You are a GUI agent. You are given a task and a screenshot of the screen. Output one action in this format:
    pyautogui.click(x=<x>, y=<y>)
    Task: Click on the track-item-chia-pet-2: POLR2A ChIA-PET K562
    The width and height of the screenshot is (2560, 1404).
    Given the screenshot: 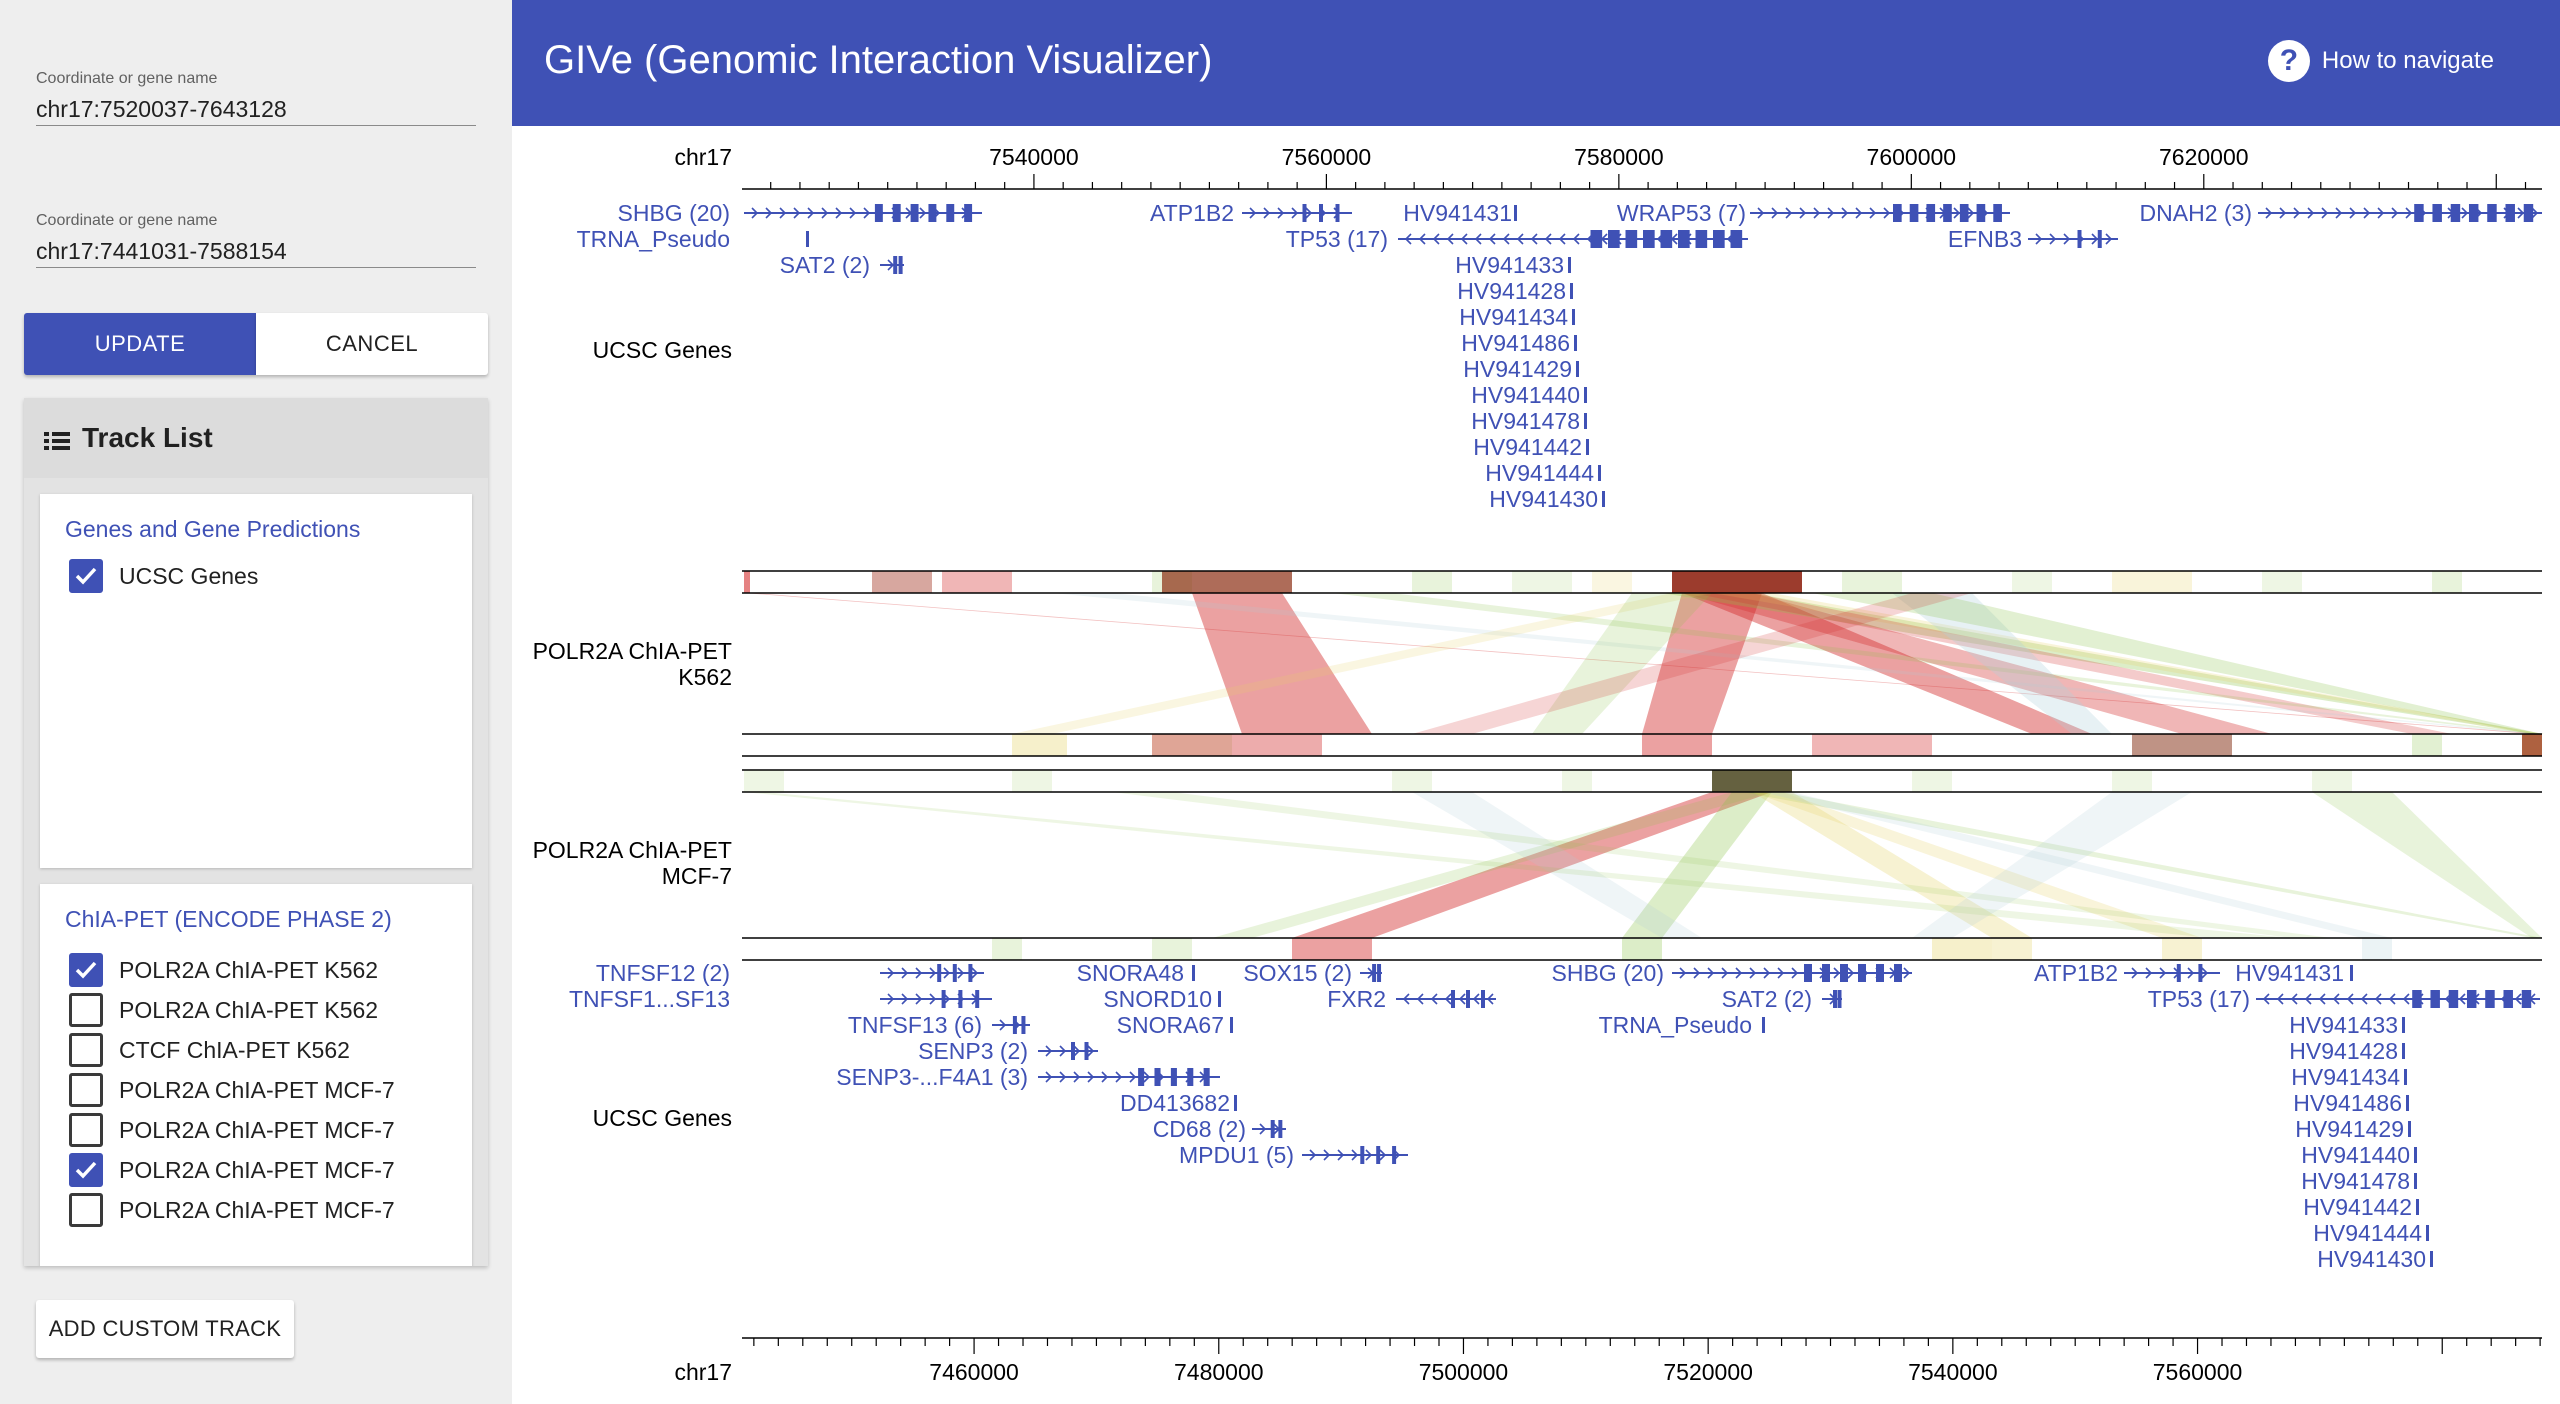 What is the action you would take?
    pyautogui.click(x=223, y=1010)
    